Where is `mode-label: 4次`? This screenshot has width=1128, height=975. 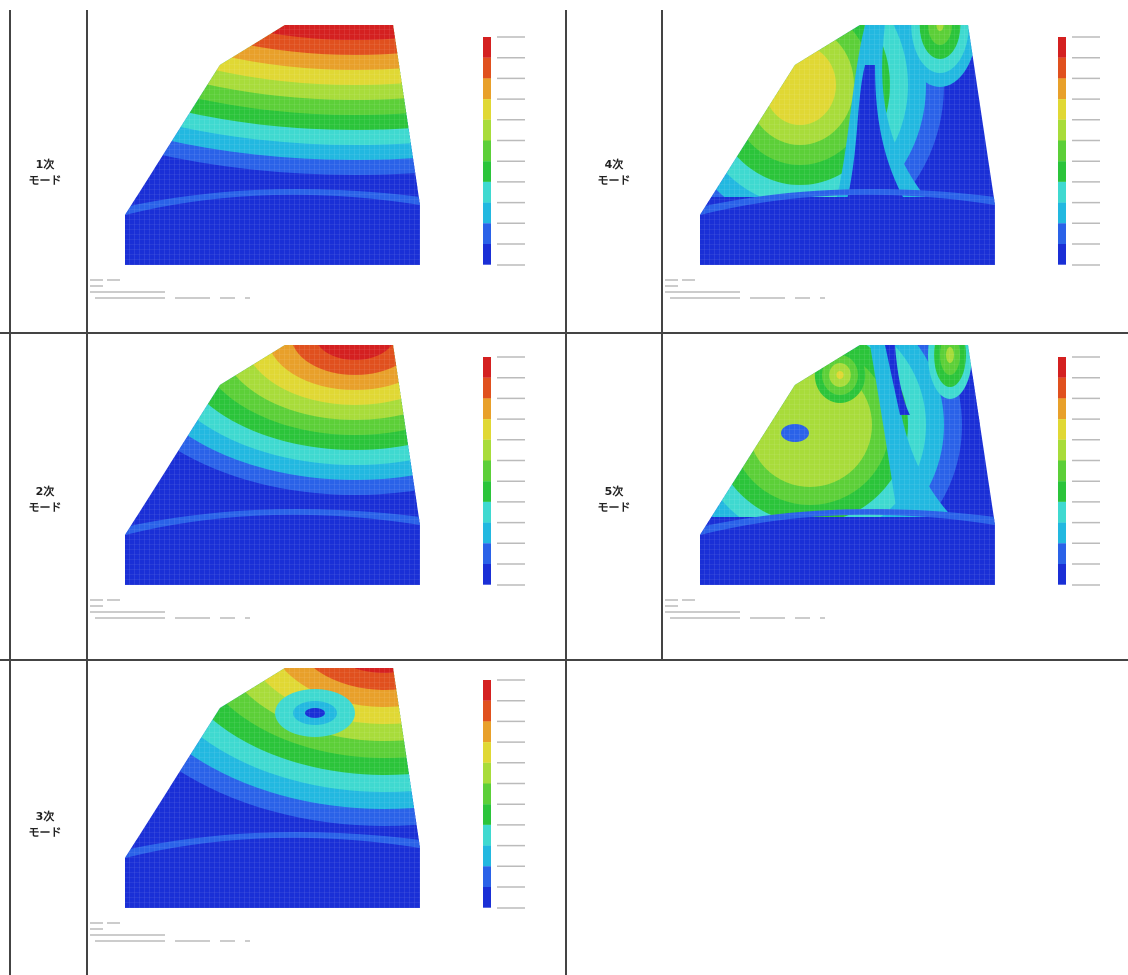 mode-label: 4次 is located at coordinates (614, 164).